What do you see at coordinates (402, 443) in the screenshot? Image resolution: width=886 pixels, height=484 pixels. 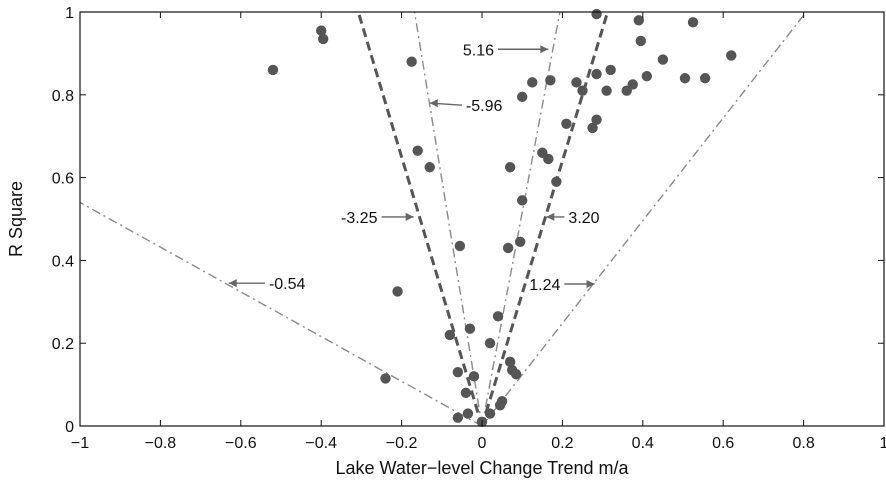 I see `x-tick-label: −0.2` at bounding box center [402, 443].